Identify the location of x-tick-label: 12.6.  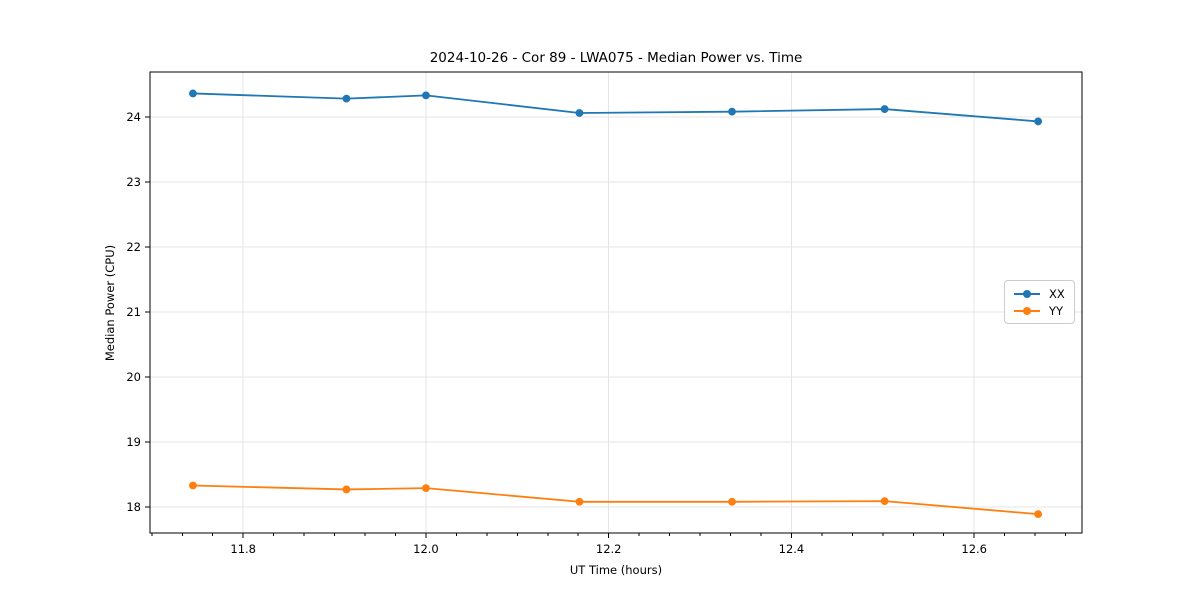
(974, 549).